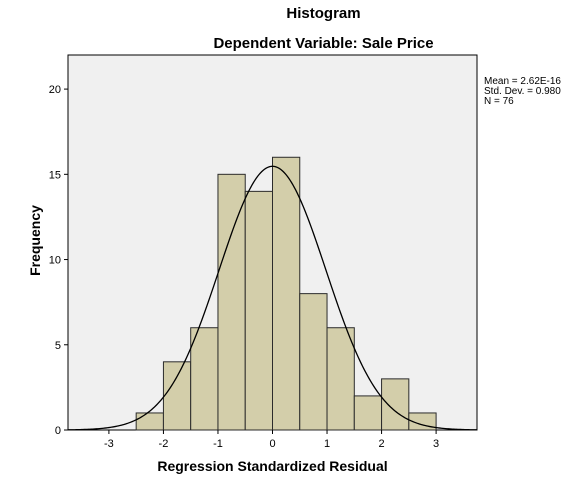  I want to click on y-tick-label: 5, so click(58, 346).